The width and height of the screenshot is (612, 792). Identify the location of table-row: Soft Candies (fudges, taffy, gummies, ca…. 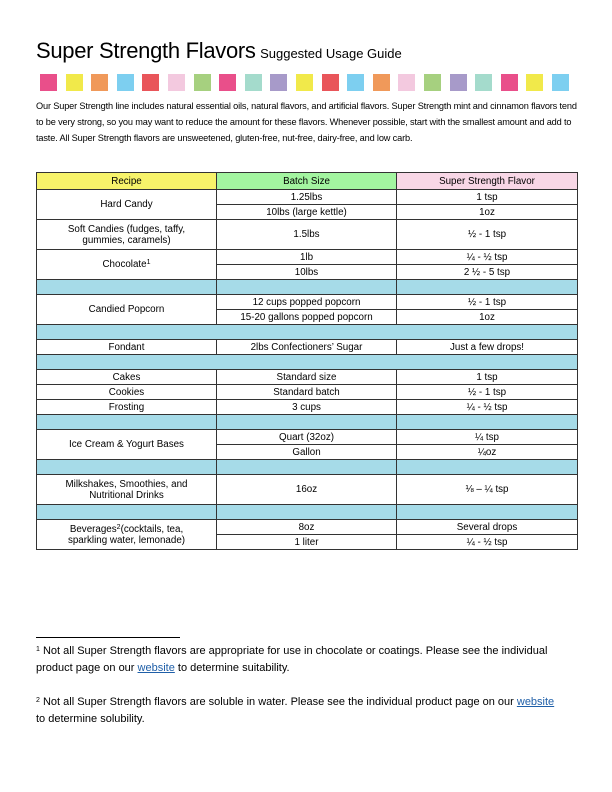
(307, 234).